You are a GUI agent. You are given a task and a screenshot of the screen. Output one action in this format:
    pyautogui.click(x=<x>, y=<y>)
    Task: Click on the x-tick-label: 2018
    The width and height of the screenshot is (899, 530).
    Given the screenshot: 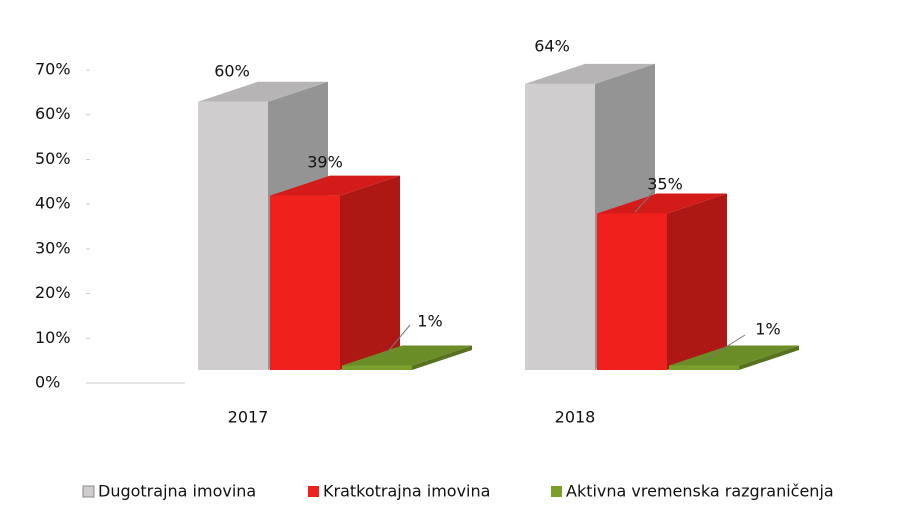 What is the action you would take?
    pyautogui.click(x=575, y=417)
    